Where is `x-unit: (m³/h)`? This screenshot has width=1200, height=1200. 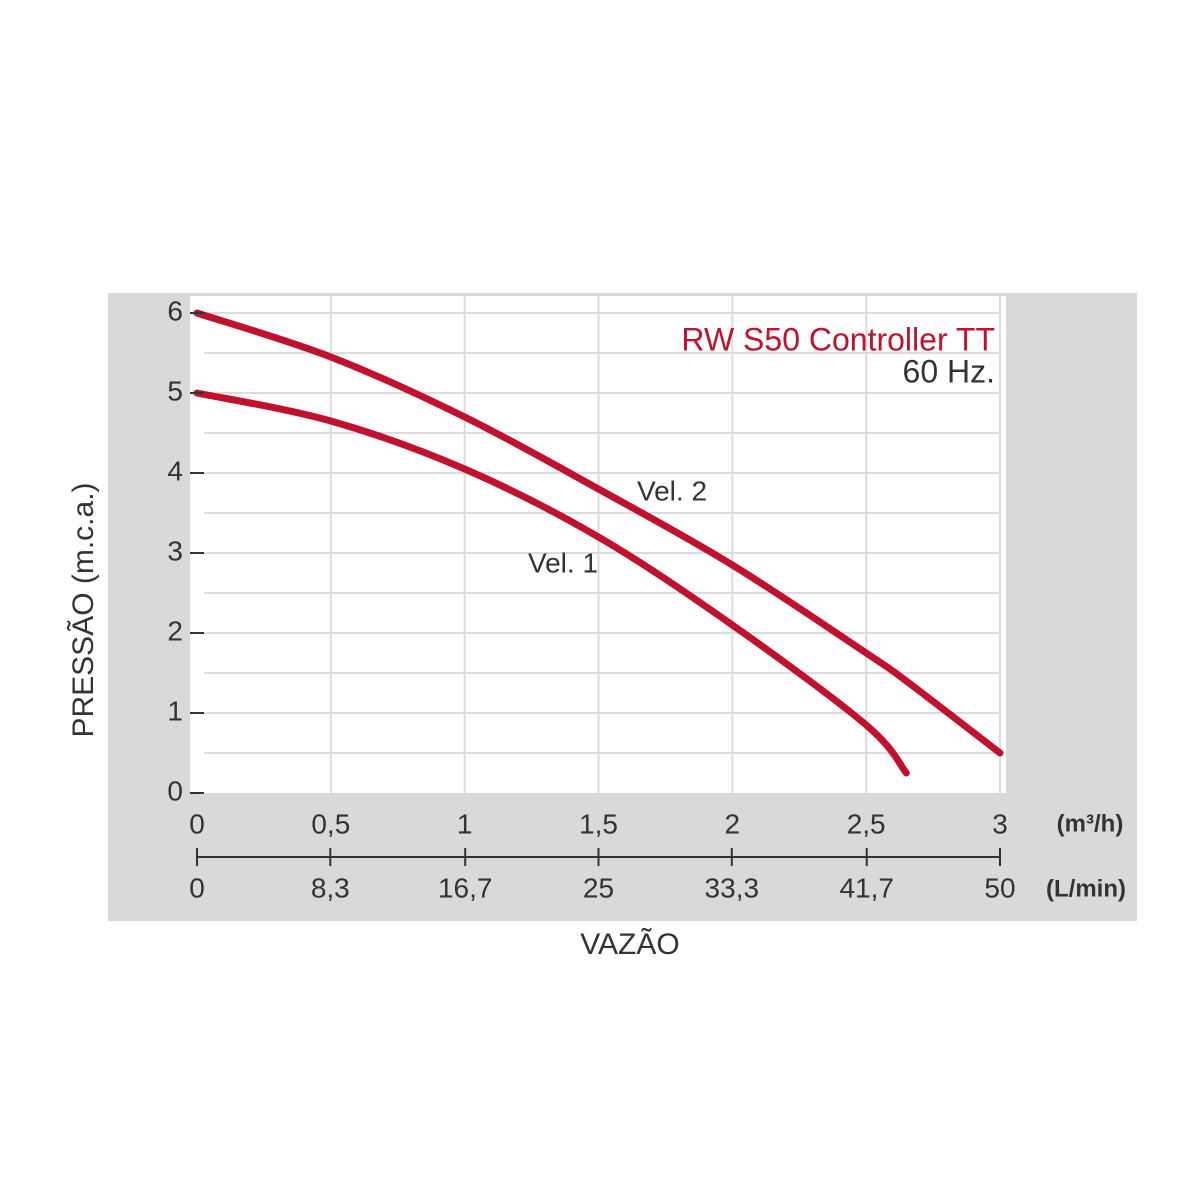
x-unit: (m³/h) is located at coordinates (1090, 823).